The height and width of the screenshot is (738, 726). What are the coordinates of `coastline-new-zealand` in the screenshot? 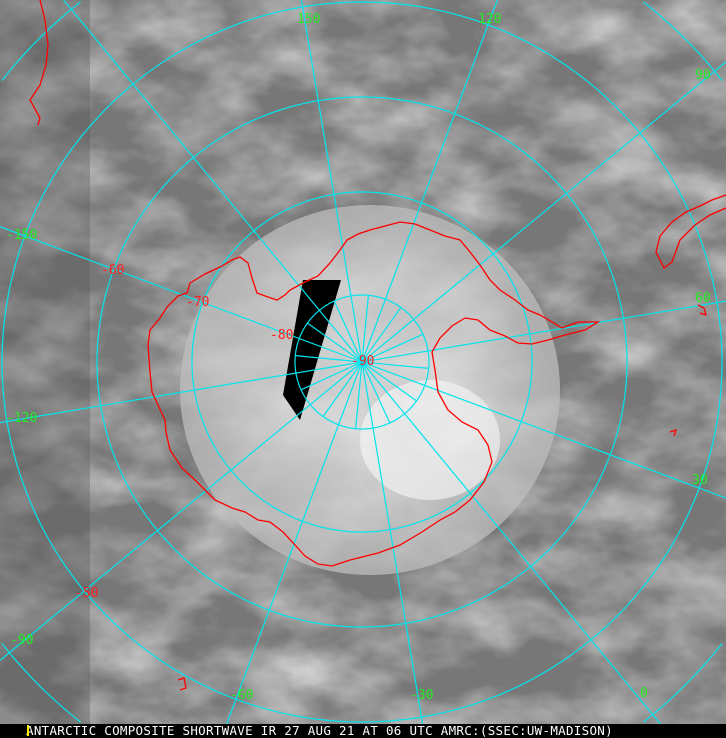 It's located at (39, 63).